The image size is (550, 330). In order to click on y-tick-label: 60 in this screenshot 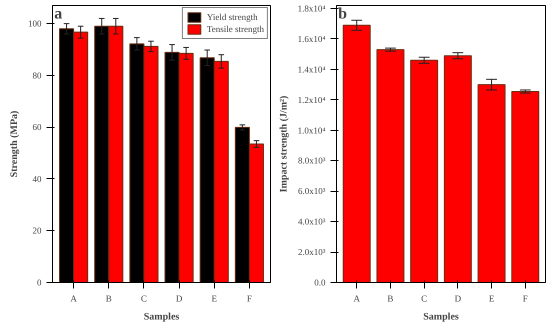, I will do `click(37, 127)`.